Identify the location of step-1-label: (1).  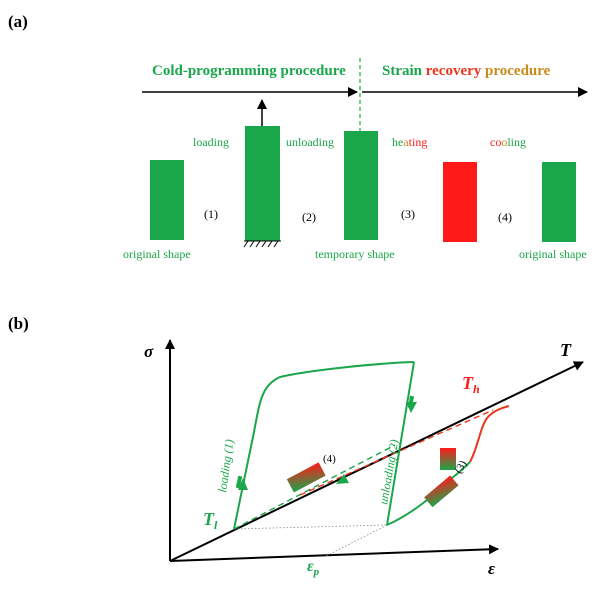
(211, 214).